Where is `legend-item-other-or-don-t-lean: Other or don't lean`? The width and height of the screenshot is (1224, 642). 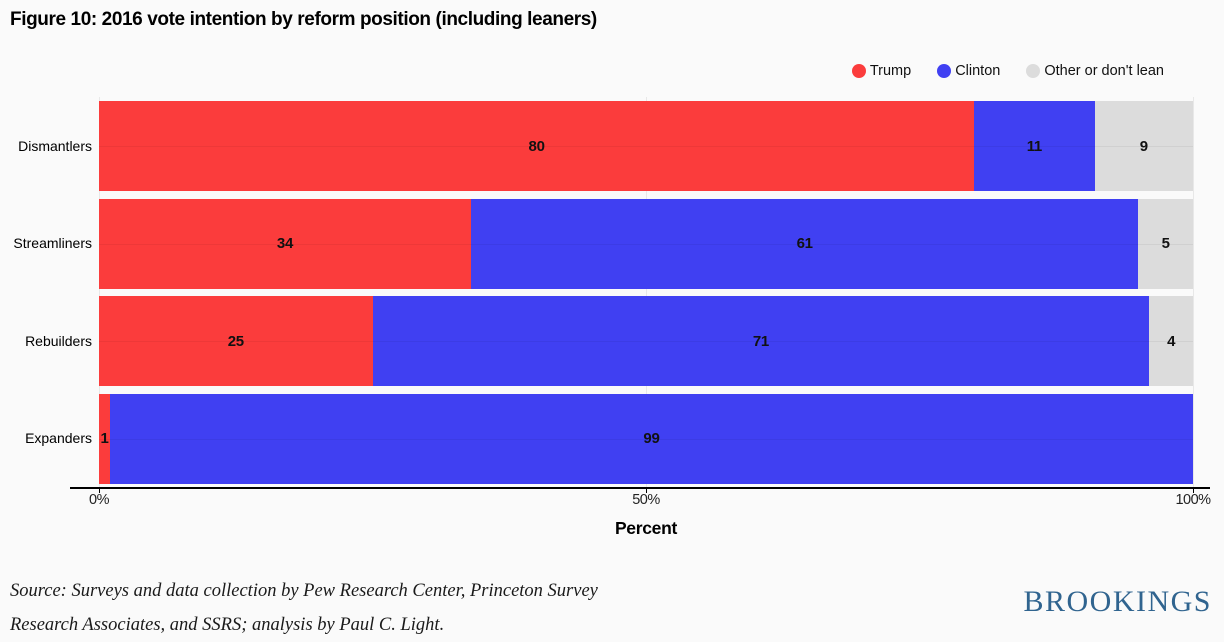
legend-item-other-or-don-t-lean: Other or don't lean is located at coordinates (1095, 71).